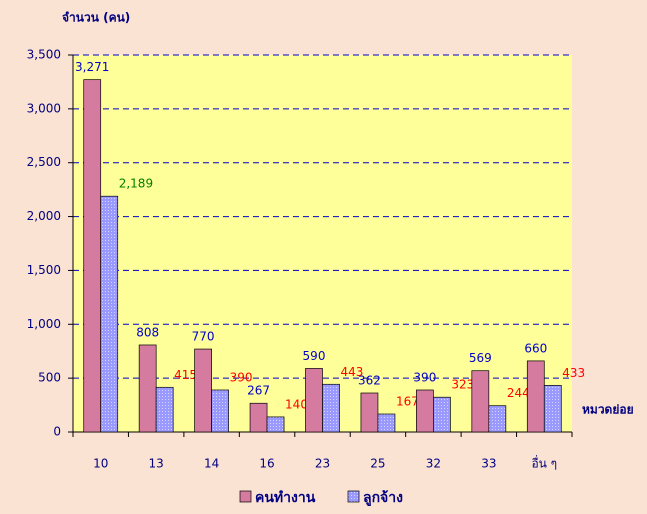 The height and width of the screenshot is (514, 647). What do you see at coordinates (462, 385) in the screenshot?
I see `value-label: 323` at bounding box center [462, 385].